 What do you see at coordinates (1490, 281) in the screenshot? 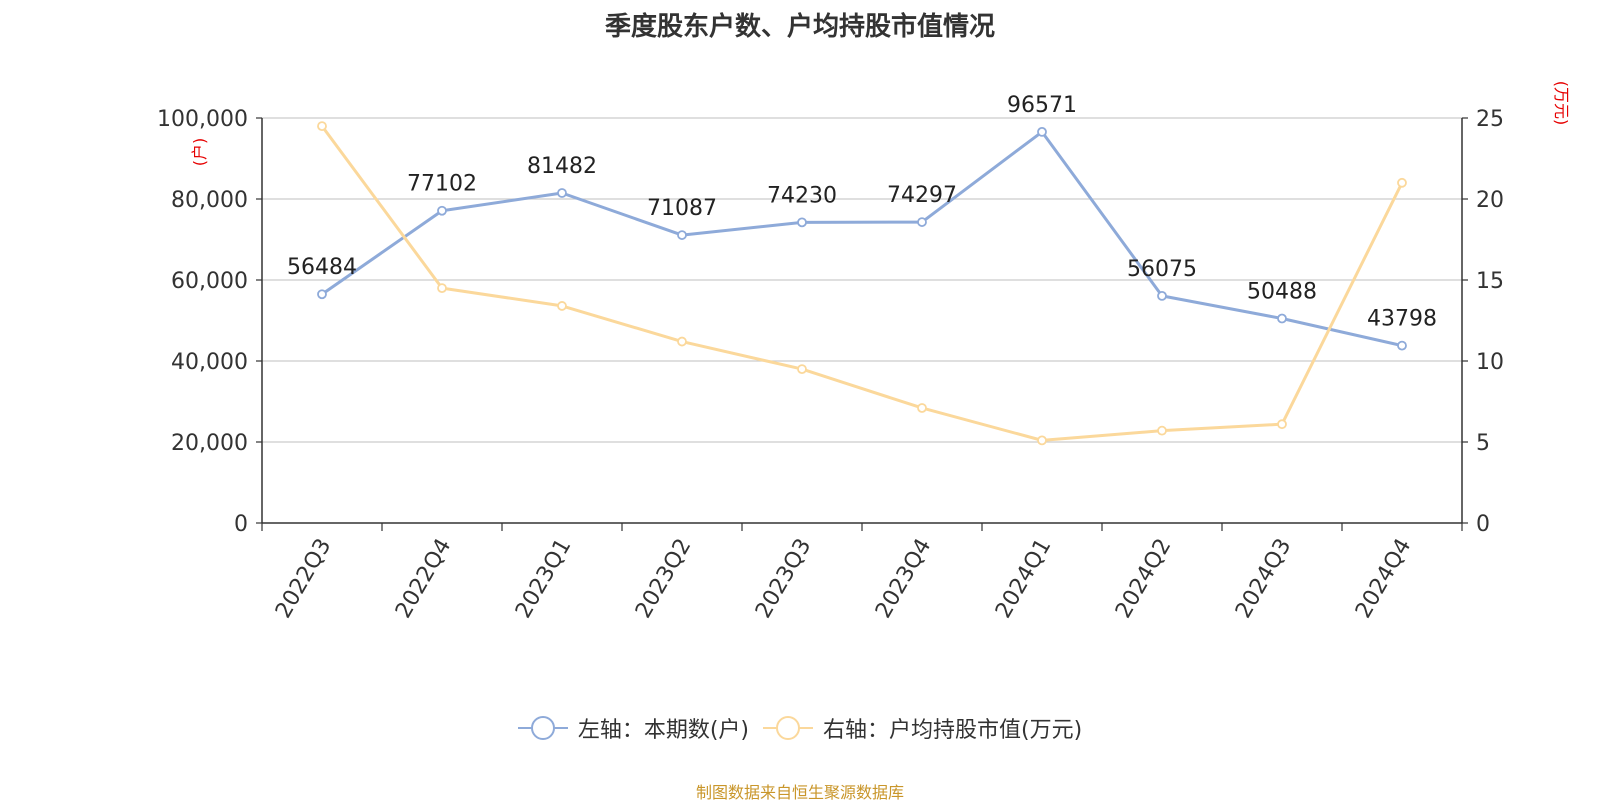
I see `right-axis-tick-label: 15` at bounding box center [1490, 281].